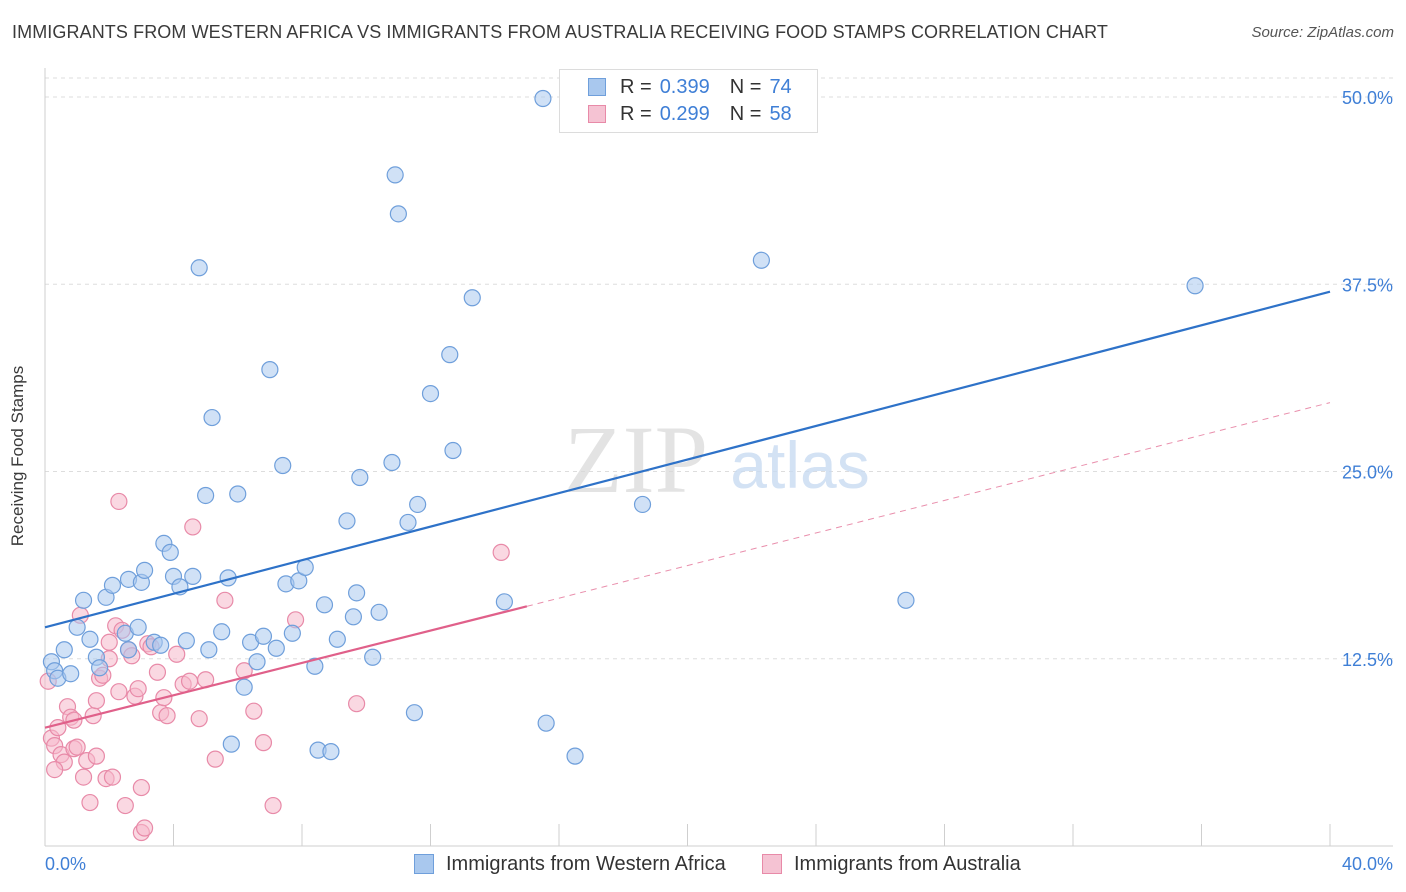 Image resolution: width=1406 pixels, height=892 pixels. I want to click on bottom-legend-swatch-blue, so click(424, 864).